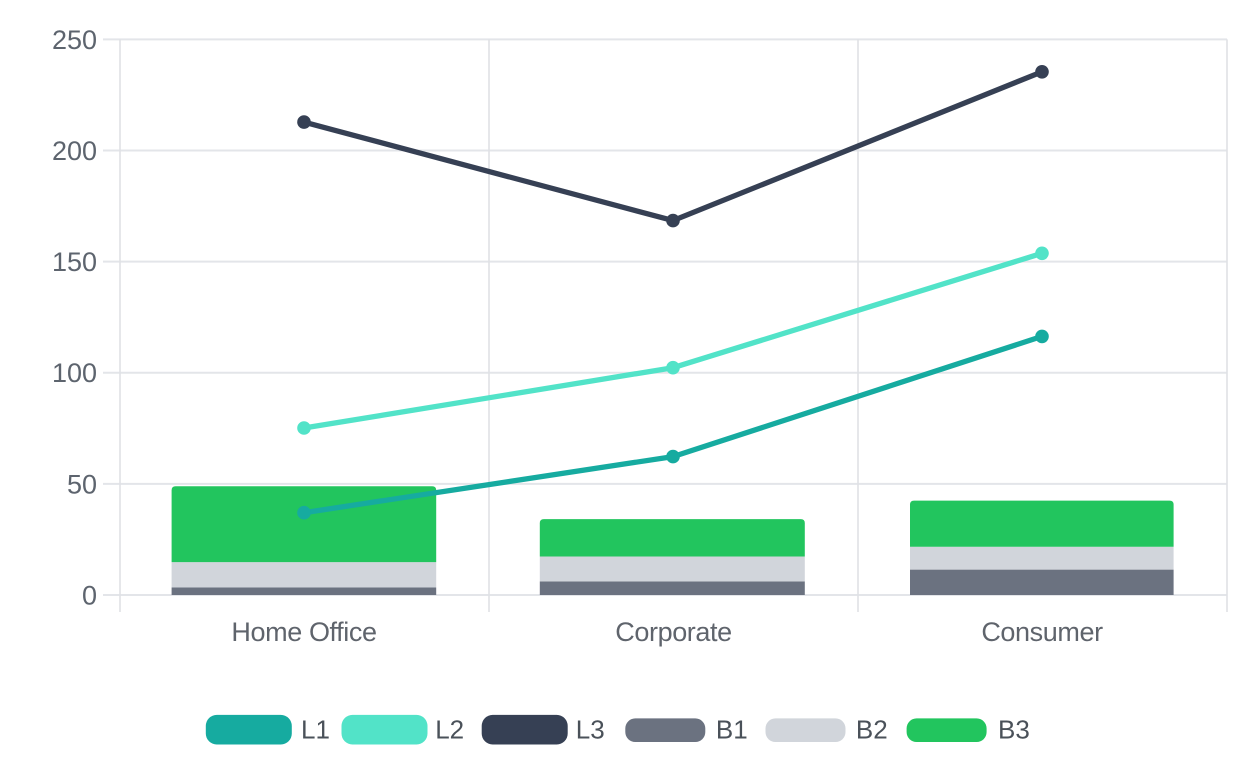 The height and width of the screenshot is (760, 1258). Describe the element at coordinates (74, 40) in the screenshot. I see `svg-text: 250` at that location.